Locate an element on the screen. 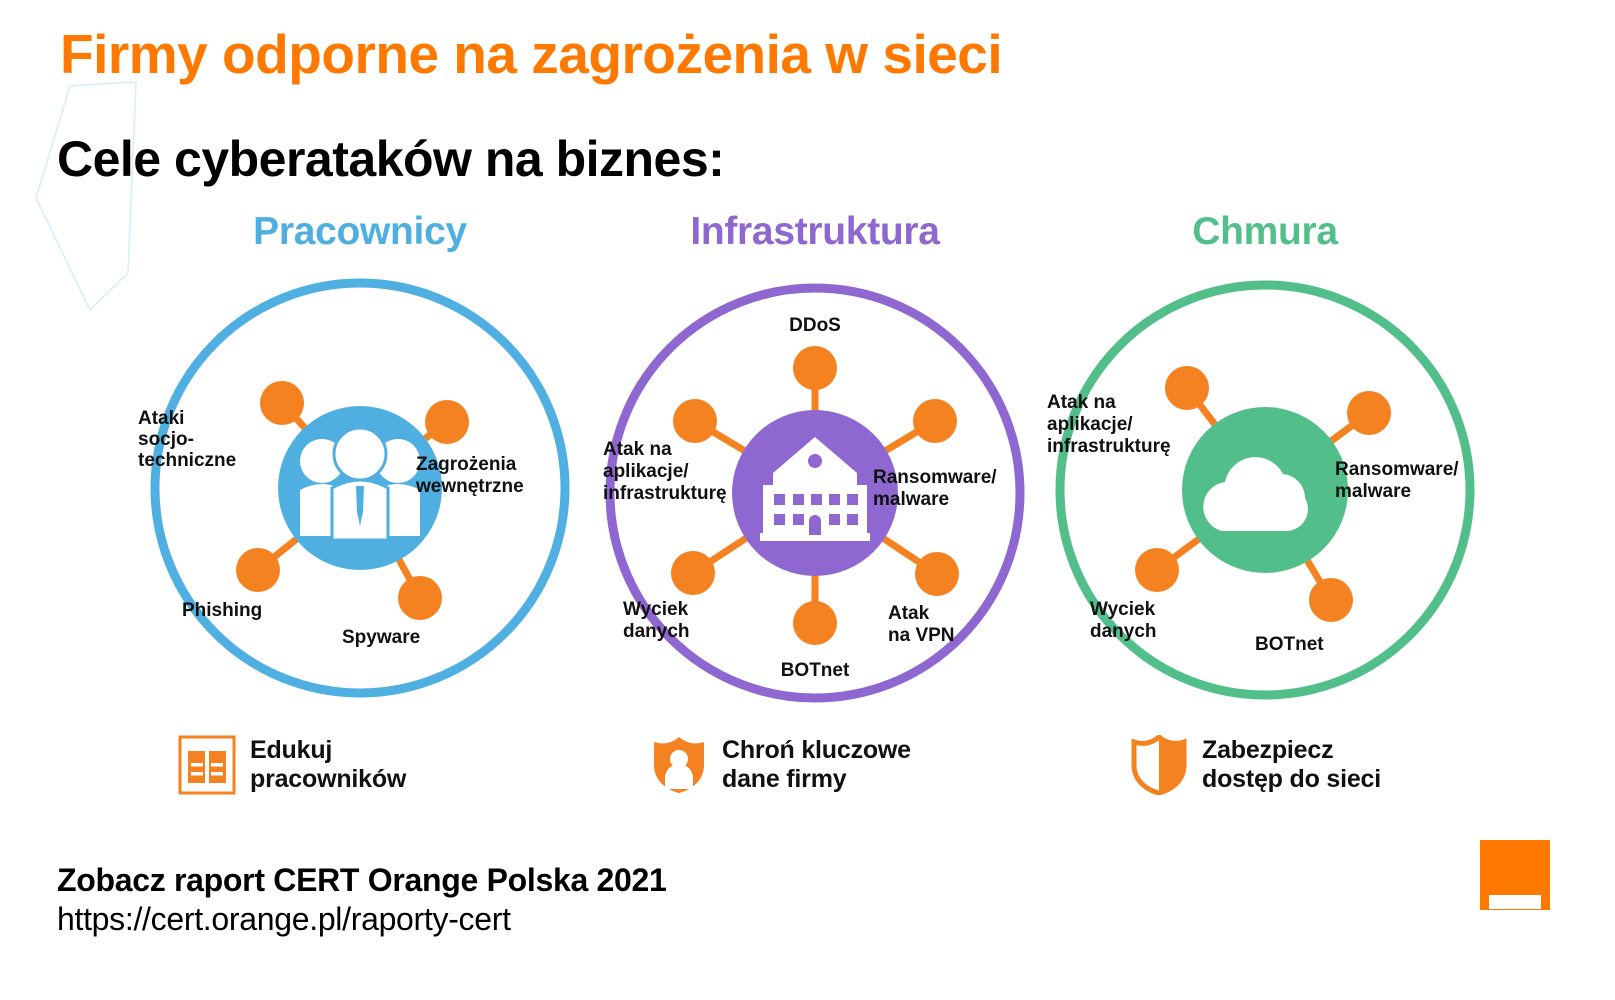 The width and height of the screenshot is (1615, 1000). outer-ring-pracownicy is located at coordinates (360, 488).